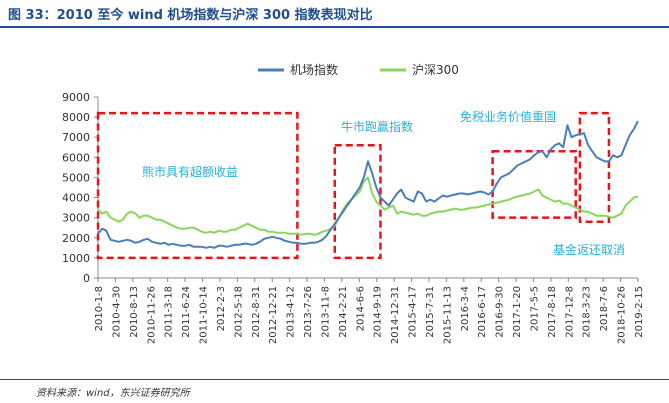  Describe the element at coordinates (482, 312) in the screenshot. I see `x-tick-label: 2016-6-17` at that location.